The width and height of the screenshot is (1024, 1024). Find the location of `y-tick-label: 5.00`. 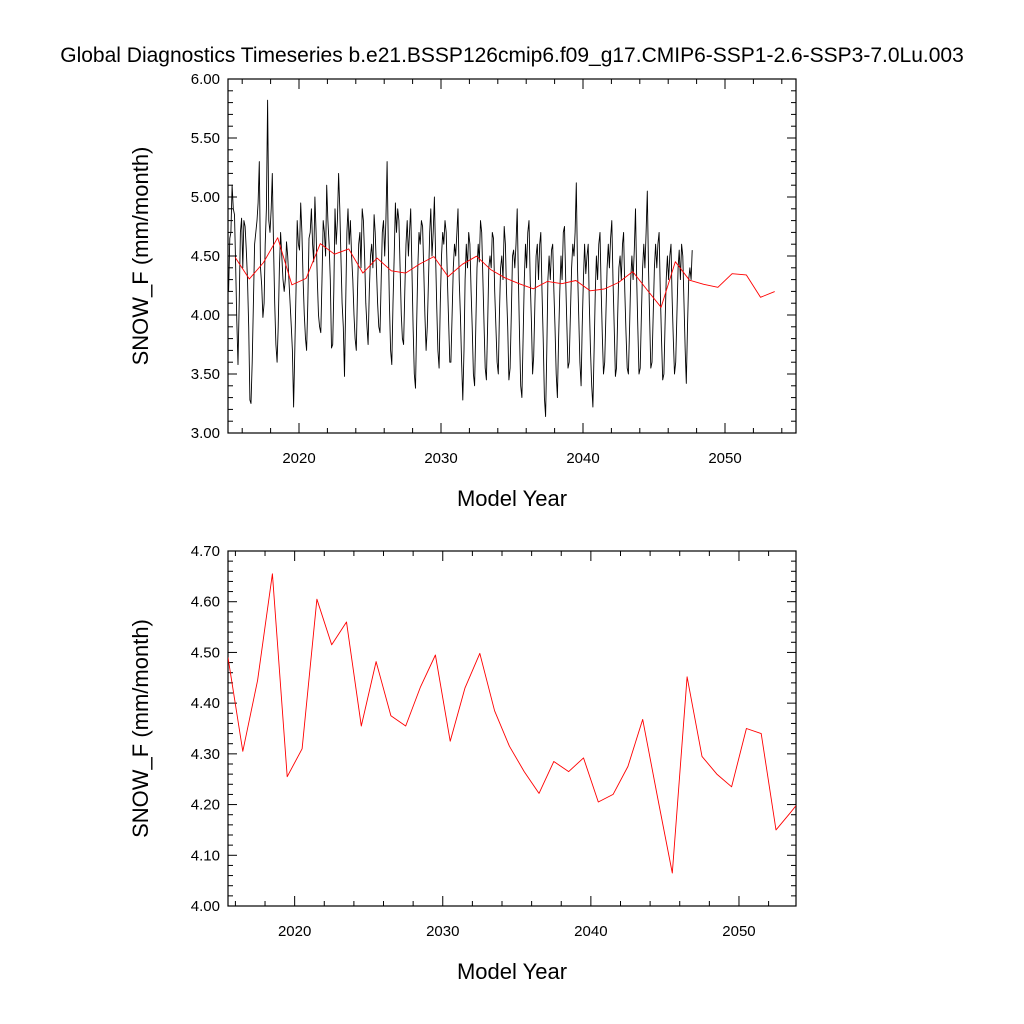

y-tick-label: 5.00 is located at coordinates (205, 197).